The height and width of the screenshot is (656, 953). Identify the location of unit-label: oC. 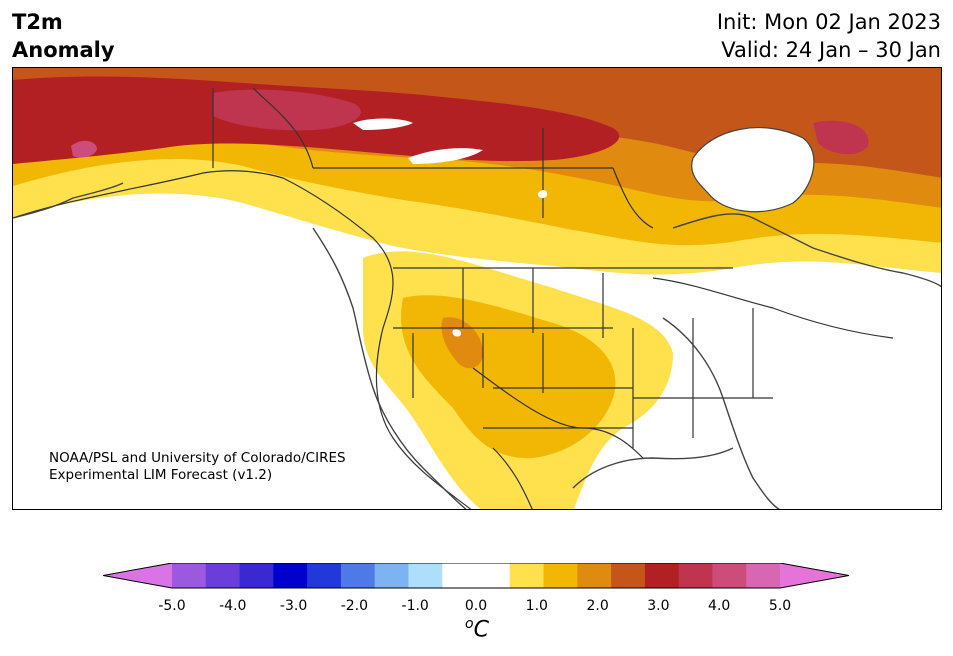
(477, 629).